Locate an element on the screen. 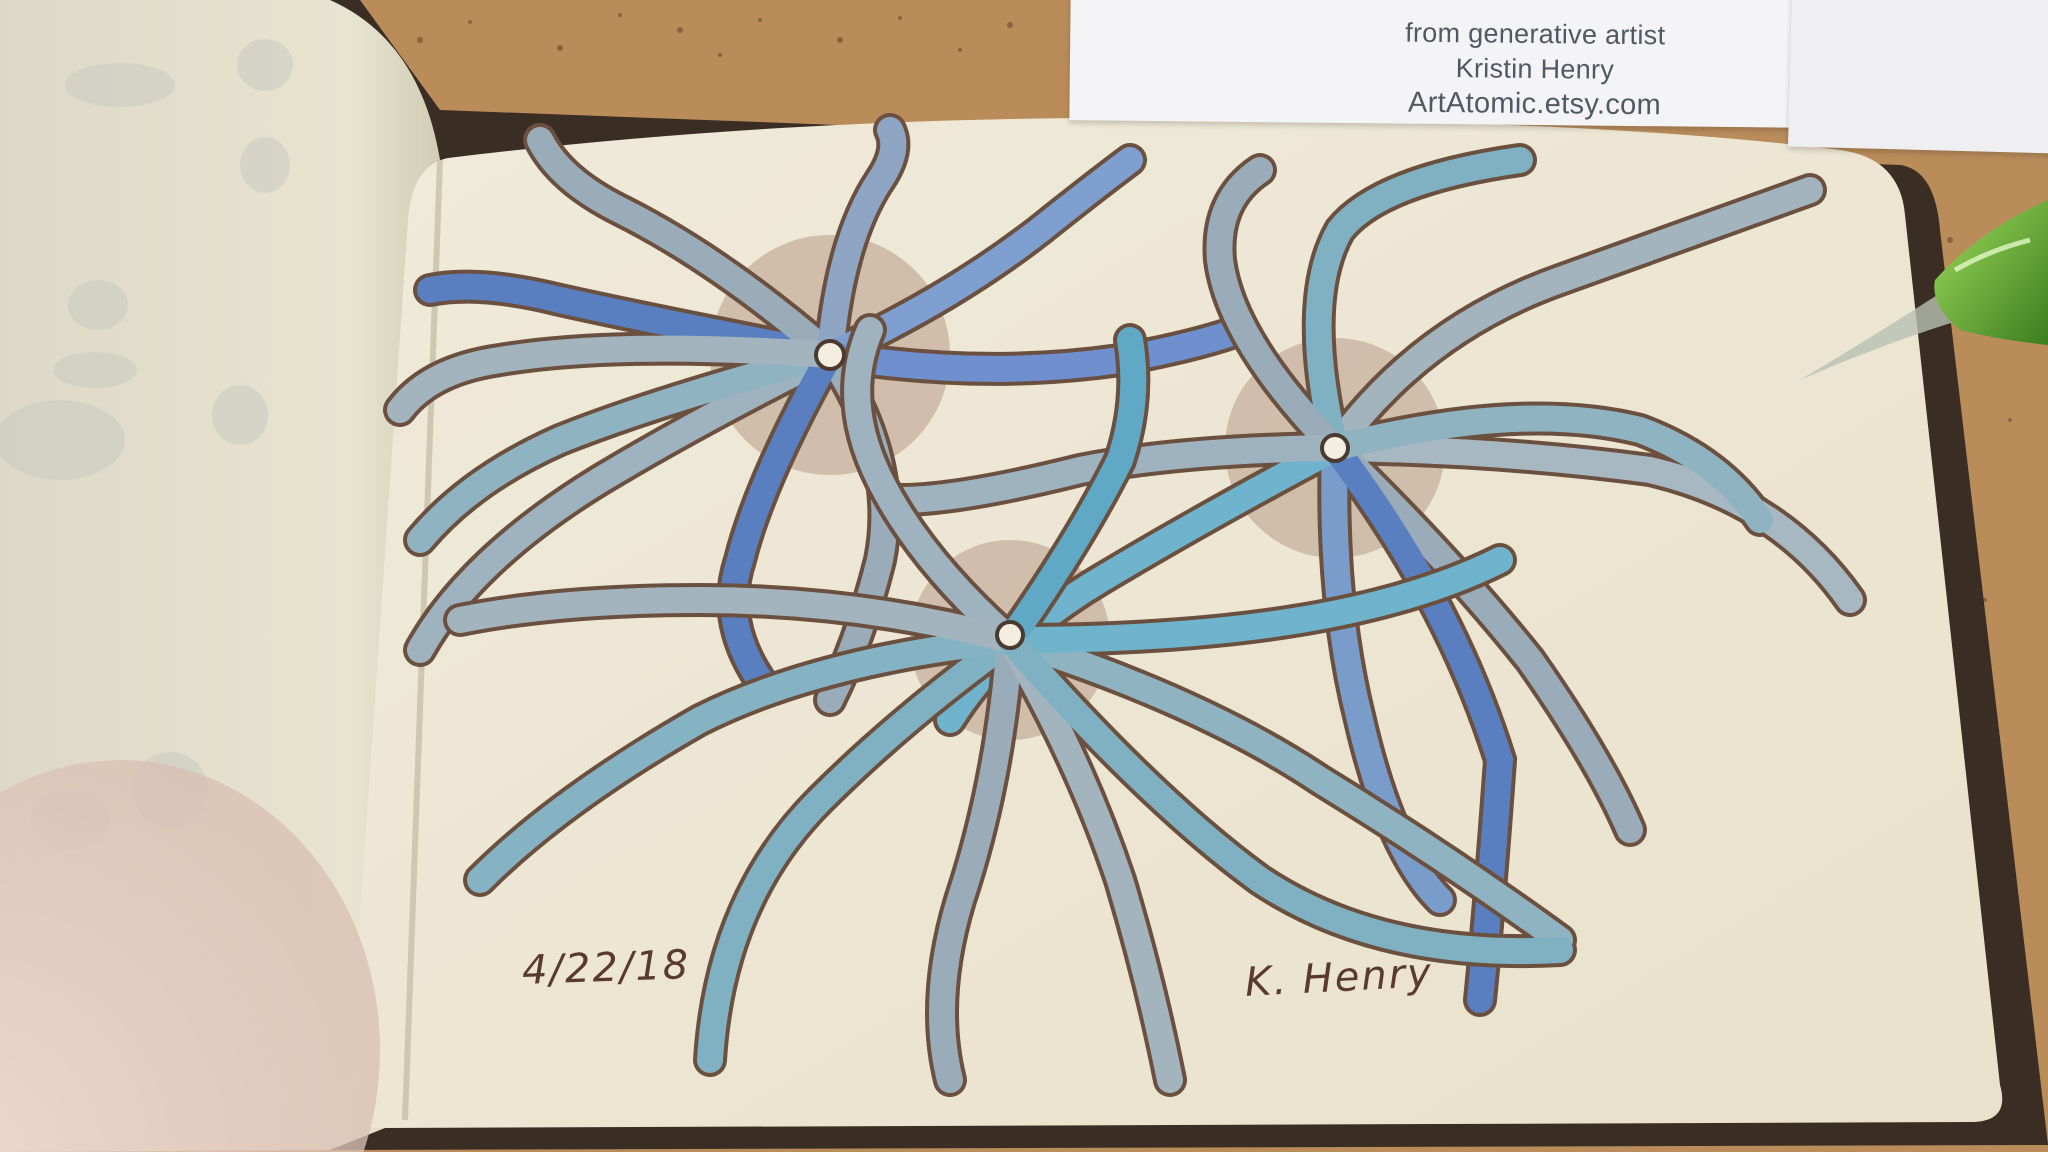 This screenshot has width=2048, height=1152. fingertip is located at coordinates (190, 956).